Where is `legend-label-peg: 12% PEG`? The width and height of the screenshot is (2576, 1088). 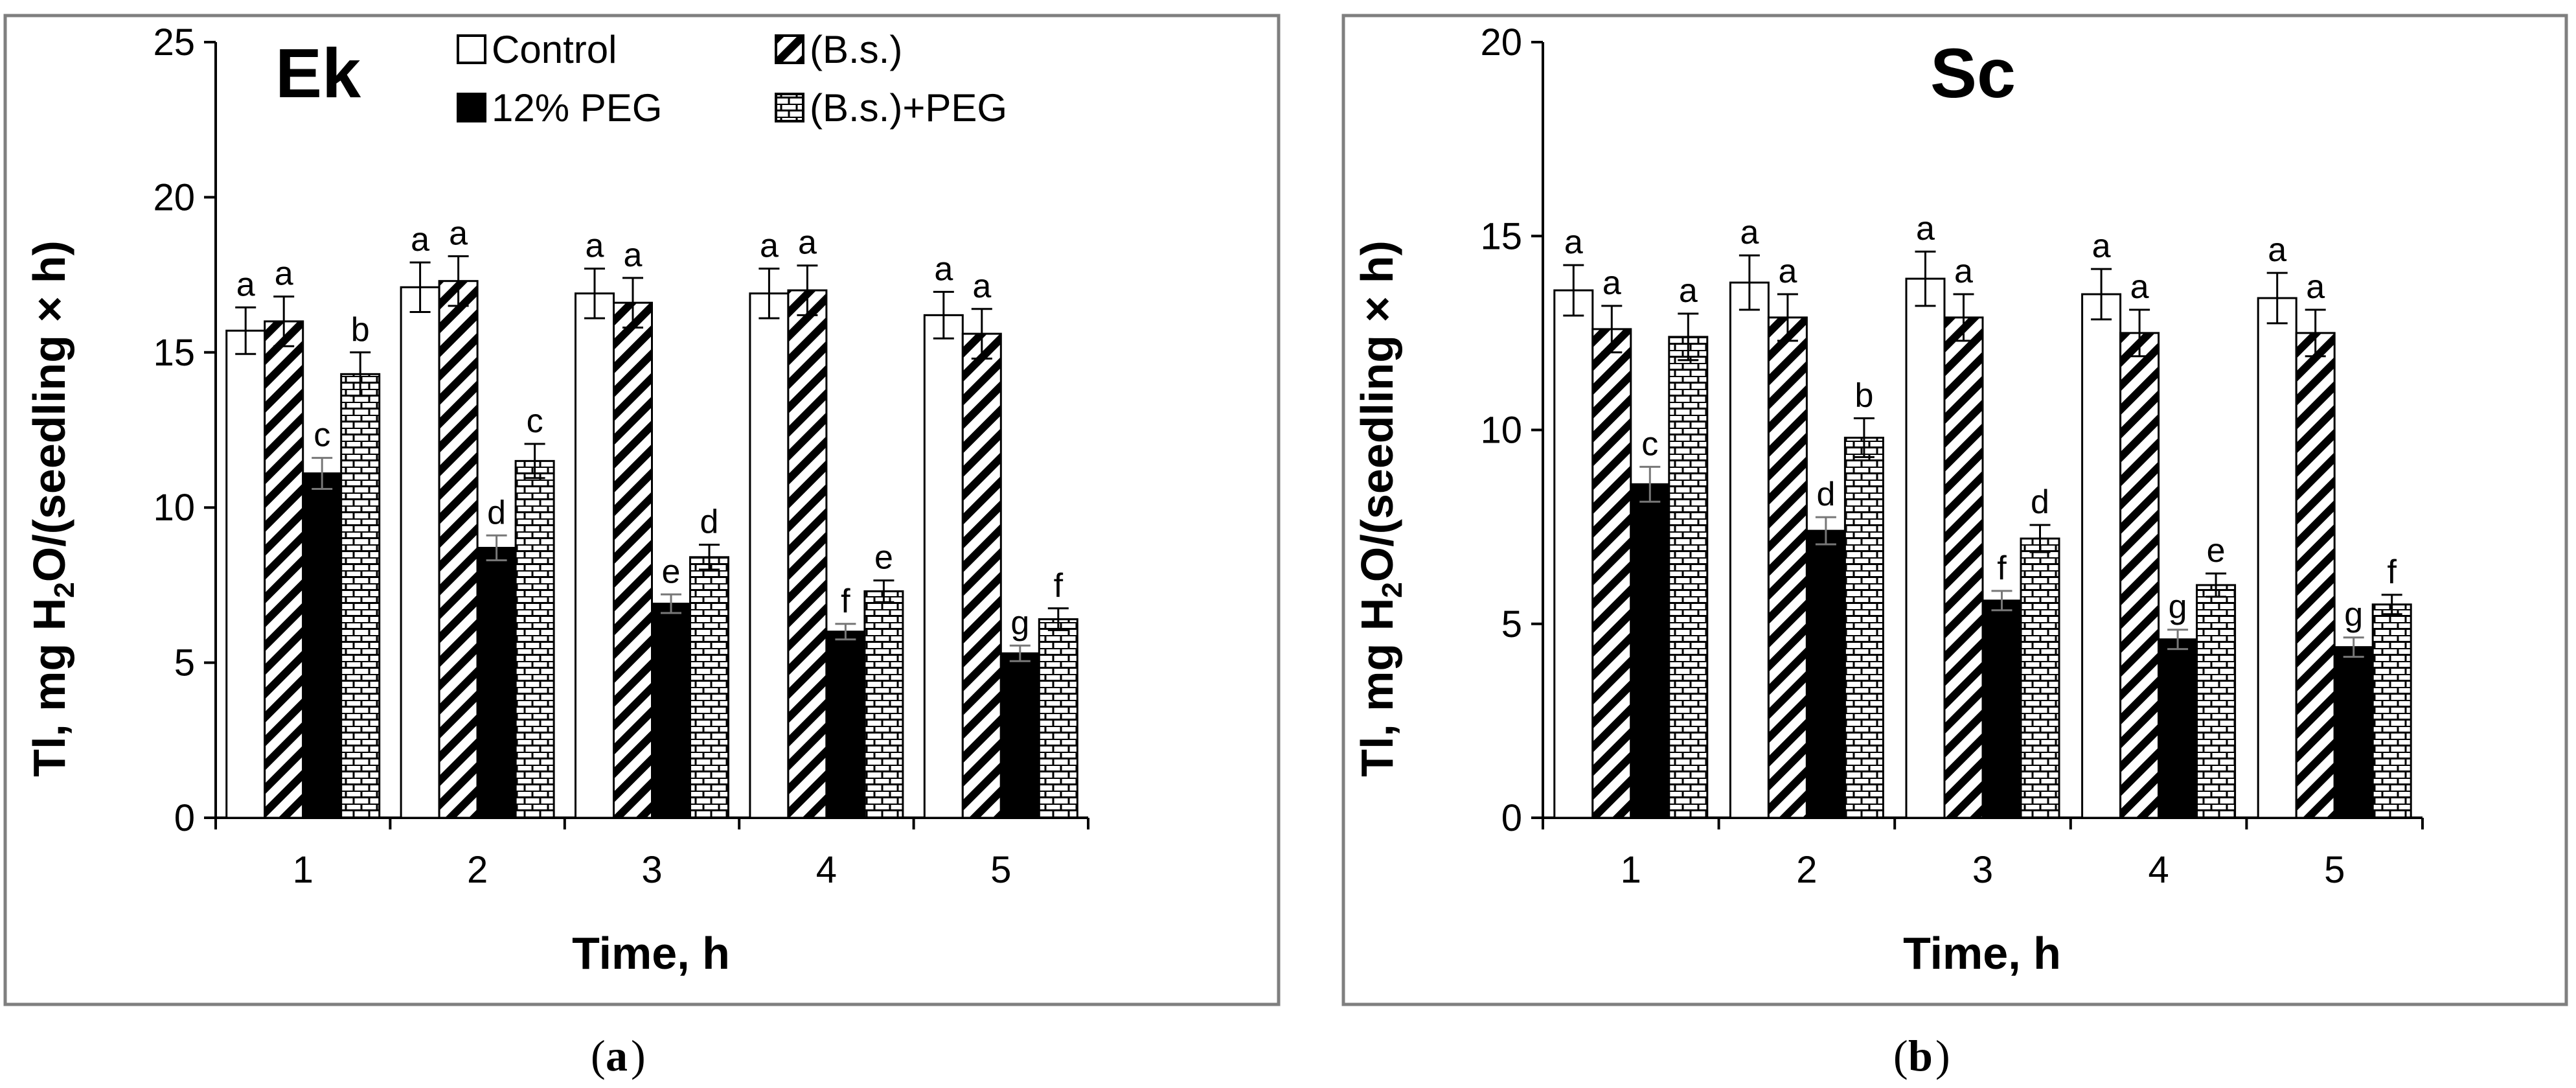 legend-label-peg: 12% PEG is located at coordinates (577, 108).